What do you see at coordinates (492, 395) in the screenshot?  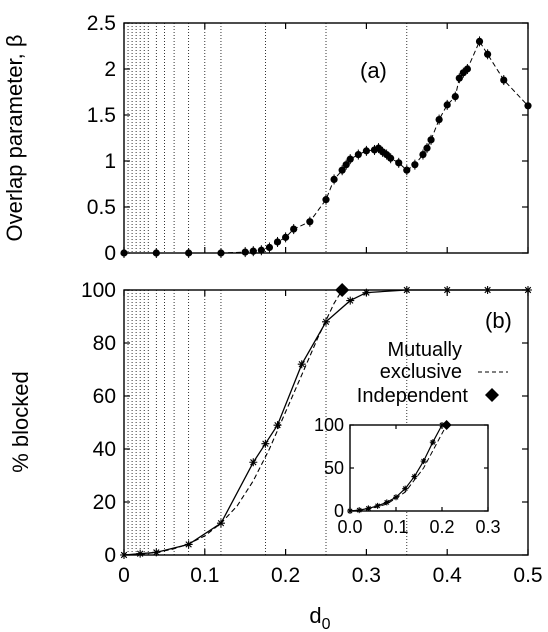 I see `legend-diamond-icon` at bounding box center [492, 395].